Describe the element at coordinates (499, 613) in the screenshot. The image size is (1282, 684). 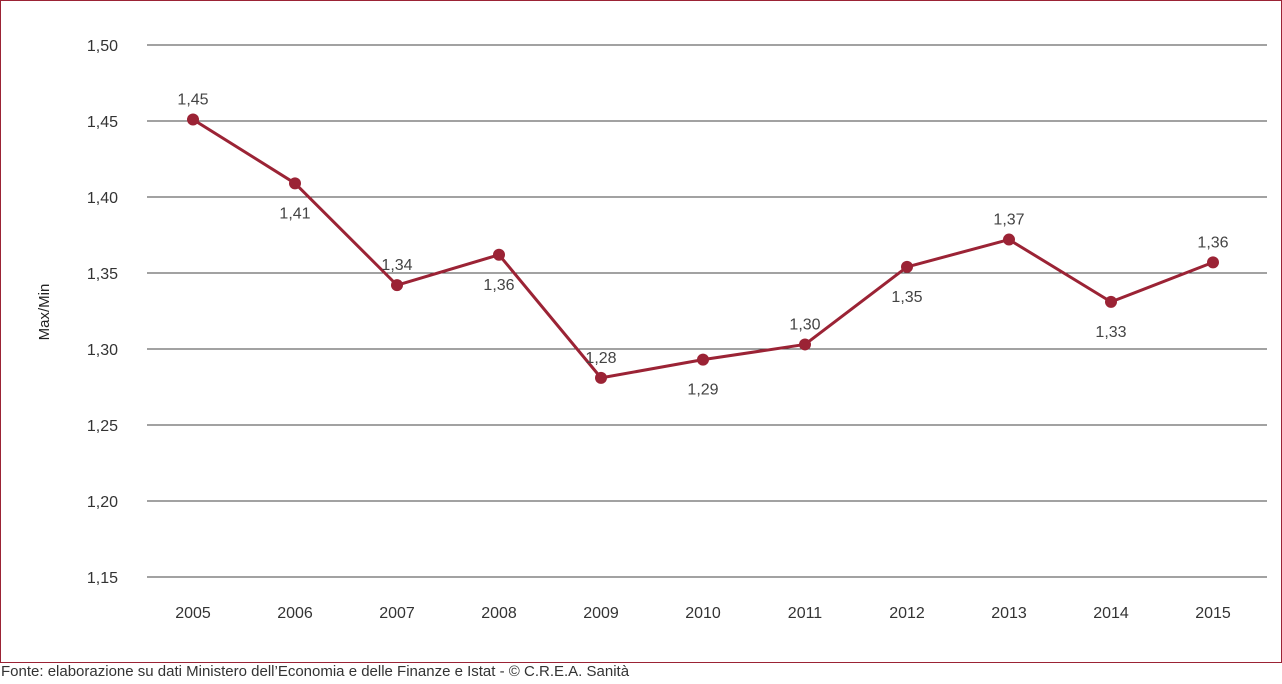
I see `x-tick-label: 2008` at that location.